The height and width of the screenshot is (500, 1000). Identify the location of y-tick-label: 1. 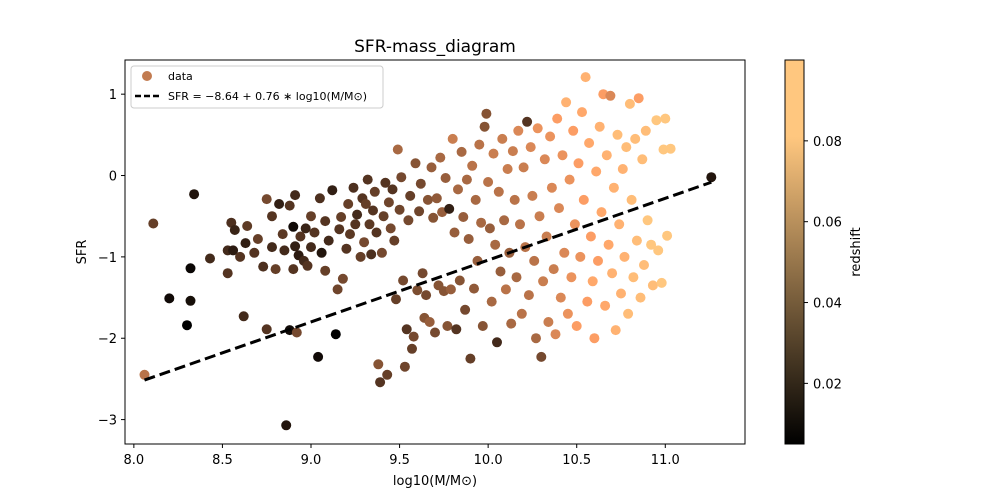
(113, 95).